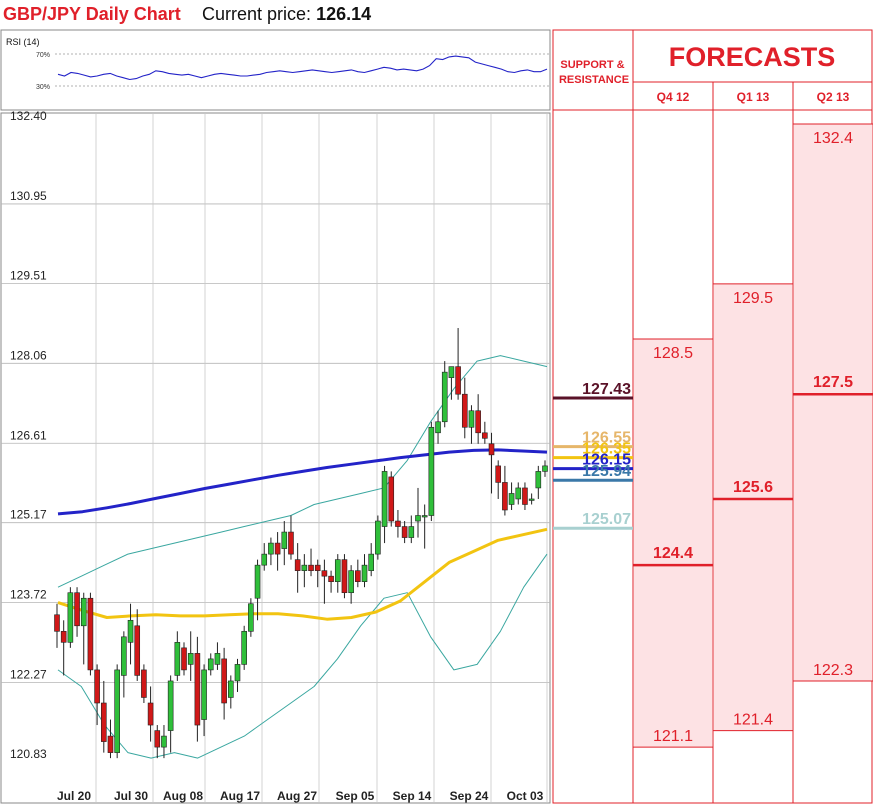 This screenshot has height=806, width=873. Describe the element at coordinates (74, 796) in the screenshot. I see `x-tick-label: Jul 20` at that location.